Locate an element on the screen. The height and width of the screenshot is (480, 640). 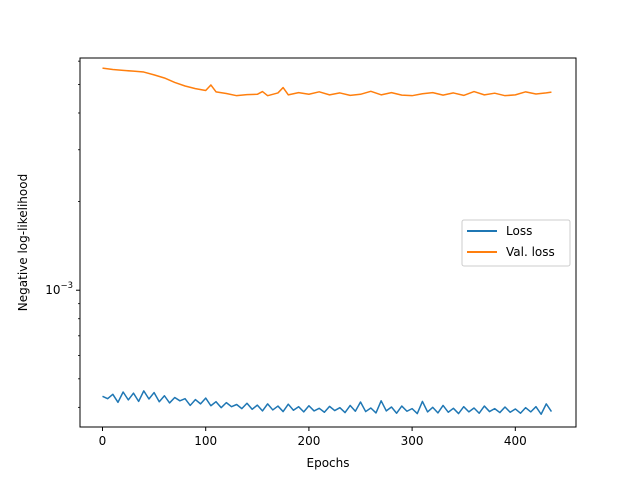
x-tick-label: 300 is located at coordinates (412, 441).